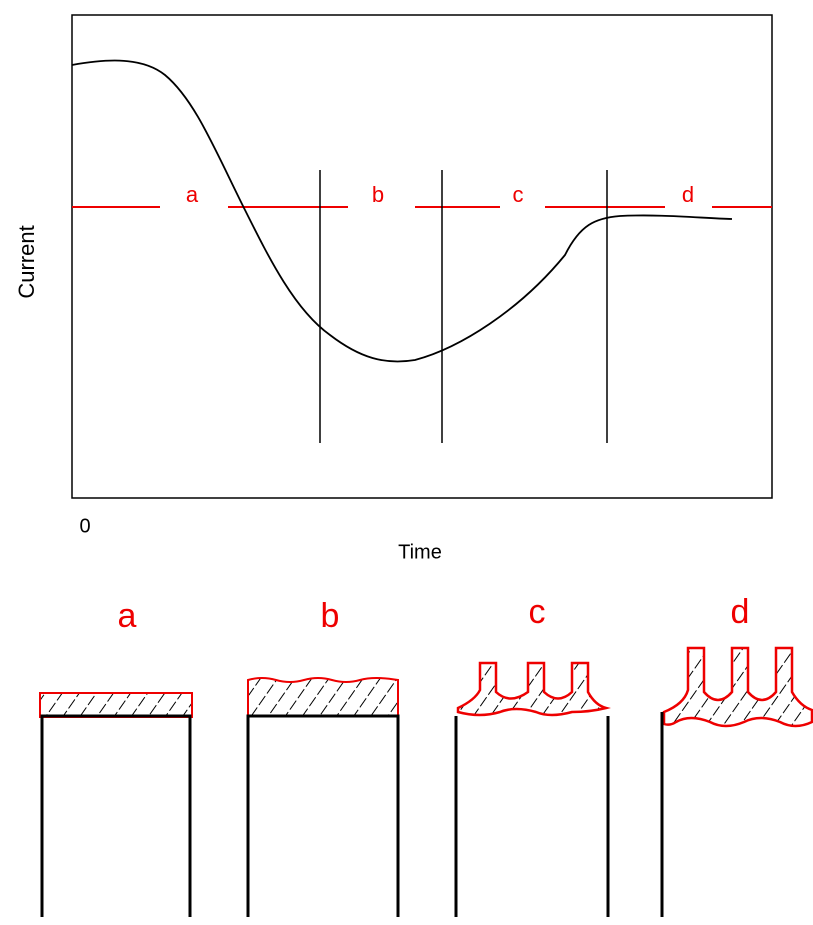  I want to click on schematic-label: b, so click(330, 616).